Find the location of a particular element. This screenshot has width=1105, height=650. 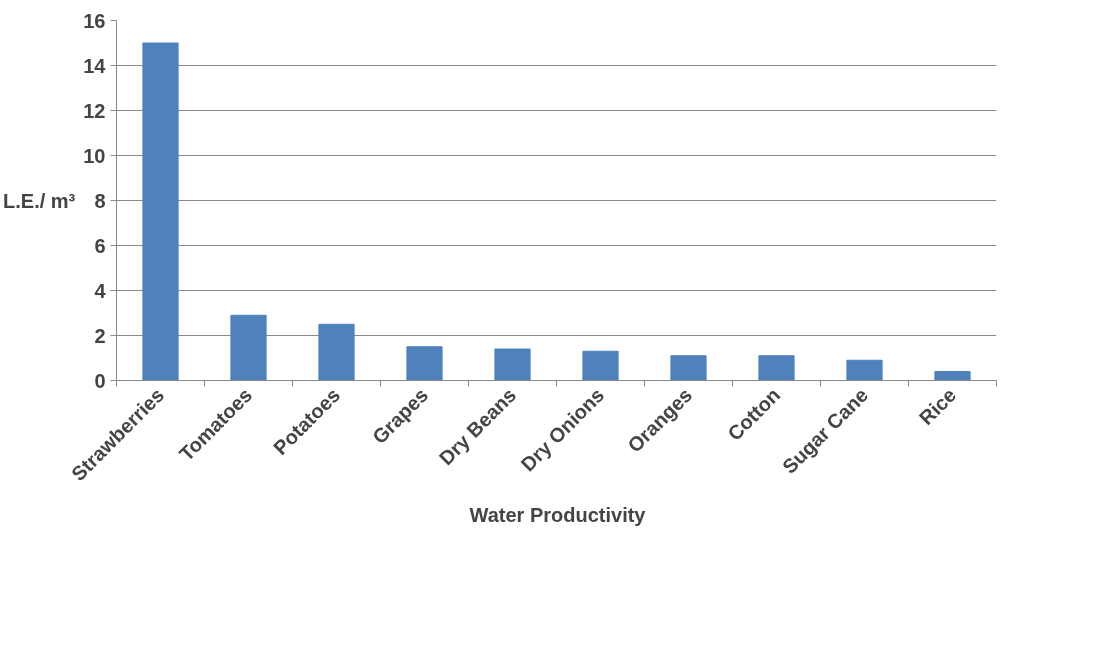

y-tick-label: 16 is located at coordinates (94, 20).